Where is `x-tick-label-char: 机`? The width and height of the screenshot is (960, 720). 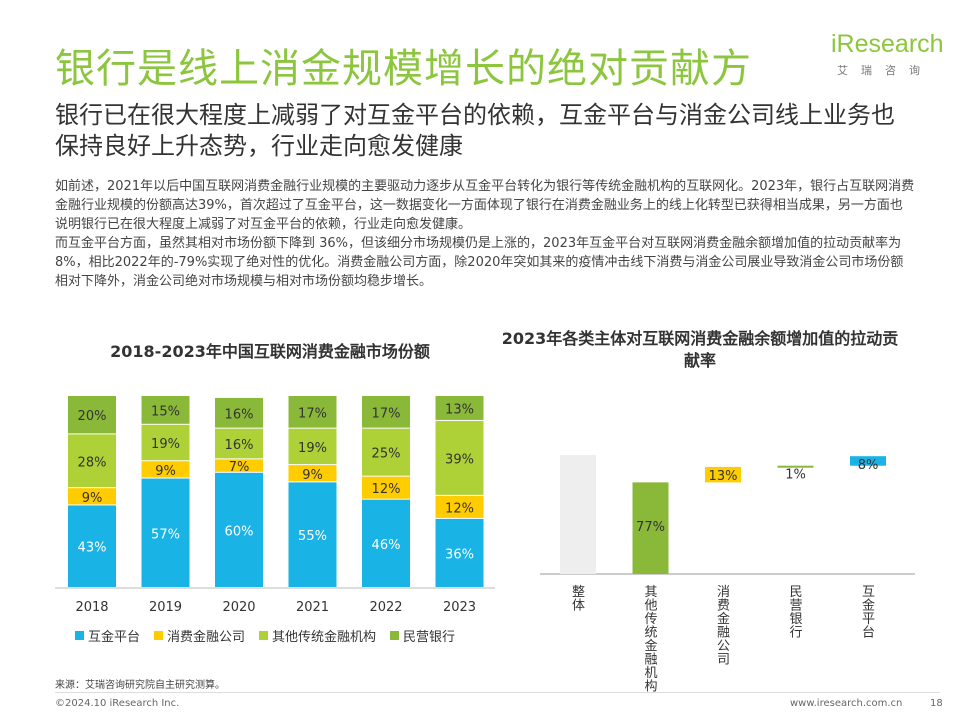 x-tick-label-char: 机 is located at coordinates (651, 673).